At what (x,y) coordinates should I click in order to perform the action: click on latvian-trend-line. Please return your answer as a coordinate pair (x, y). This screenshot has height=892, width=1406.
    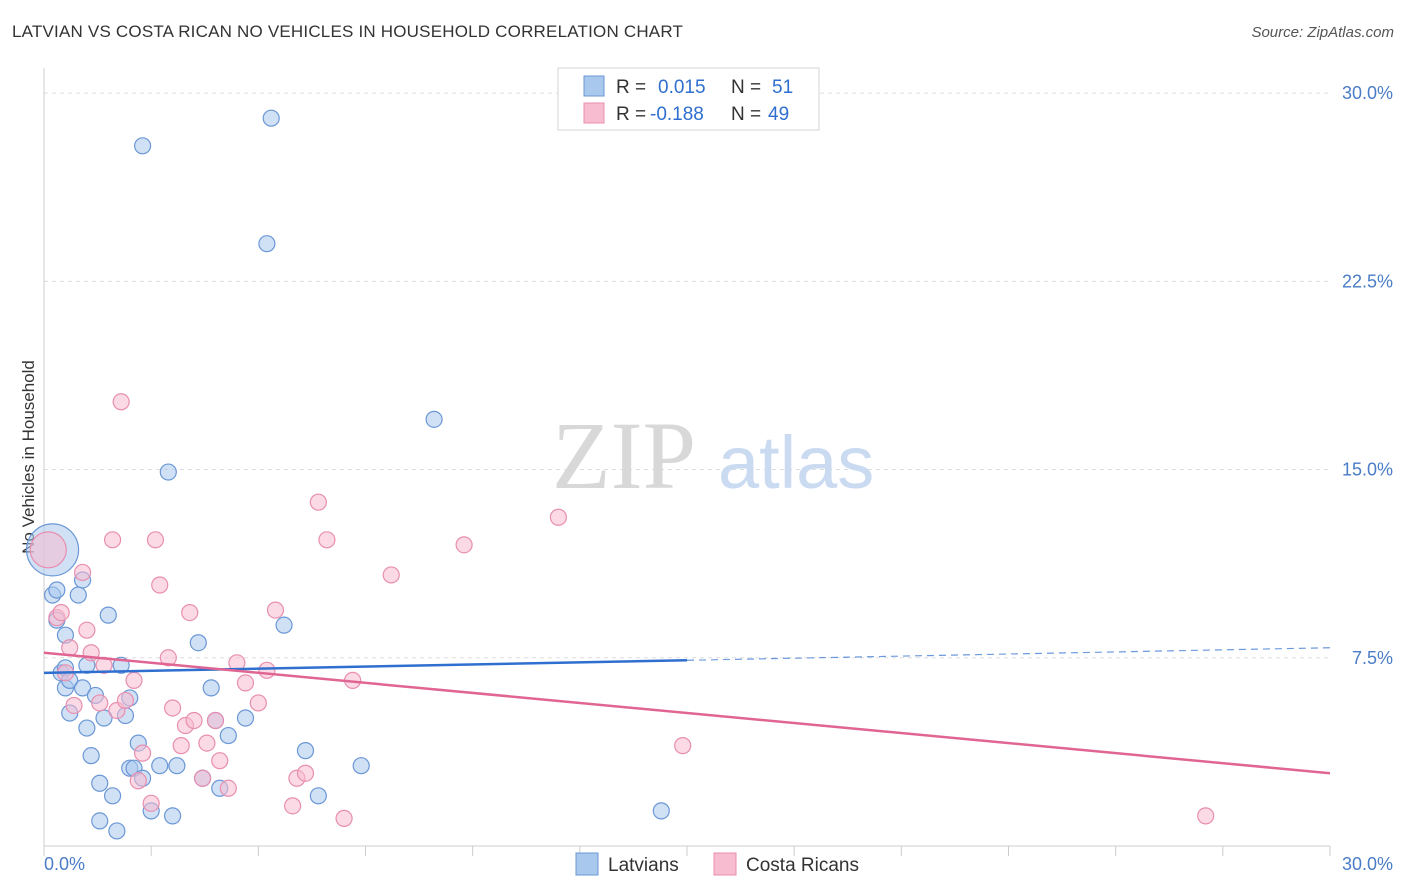
    Looking at the image, I should click on (365, 667).